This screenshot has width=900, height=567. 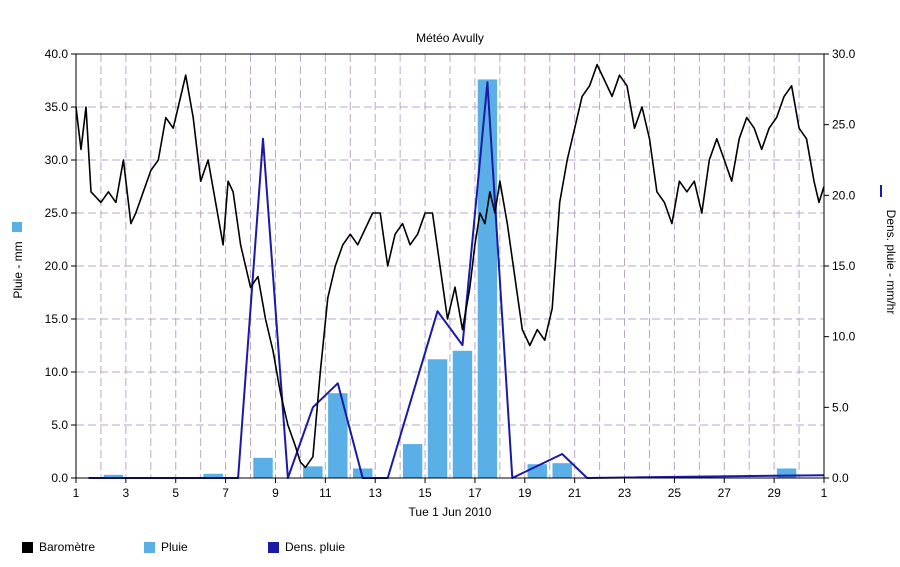 What do you see at coordinates (57, 213) in the screenshot?
I see `y-left-tick-label: 25.0` at bounding box center [57, 213].